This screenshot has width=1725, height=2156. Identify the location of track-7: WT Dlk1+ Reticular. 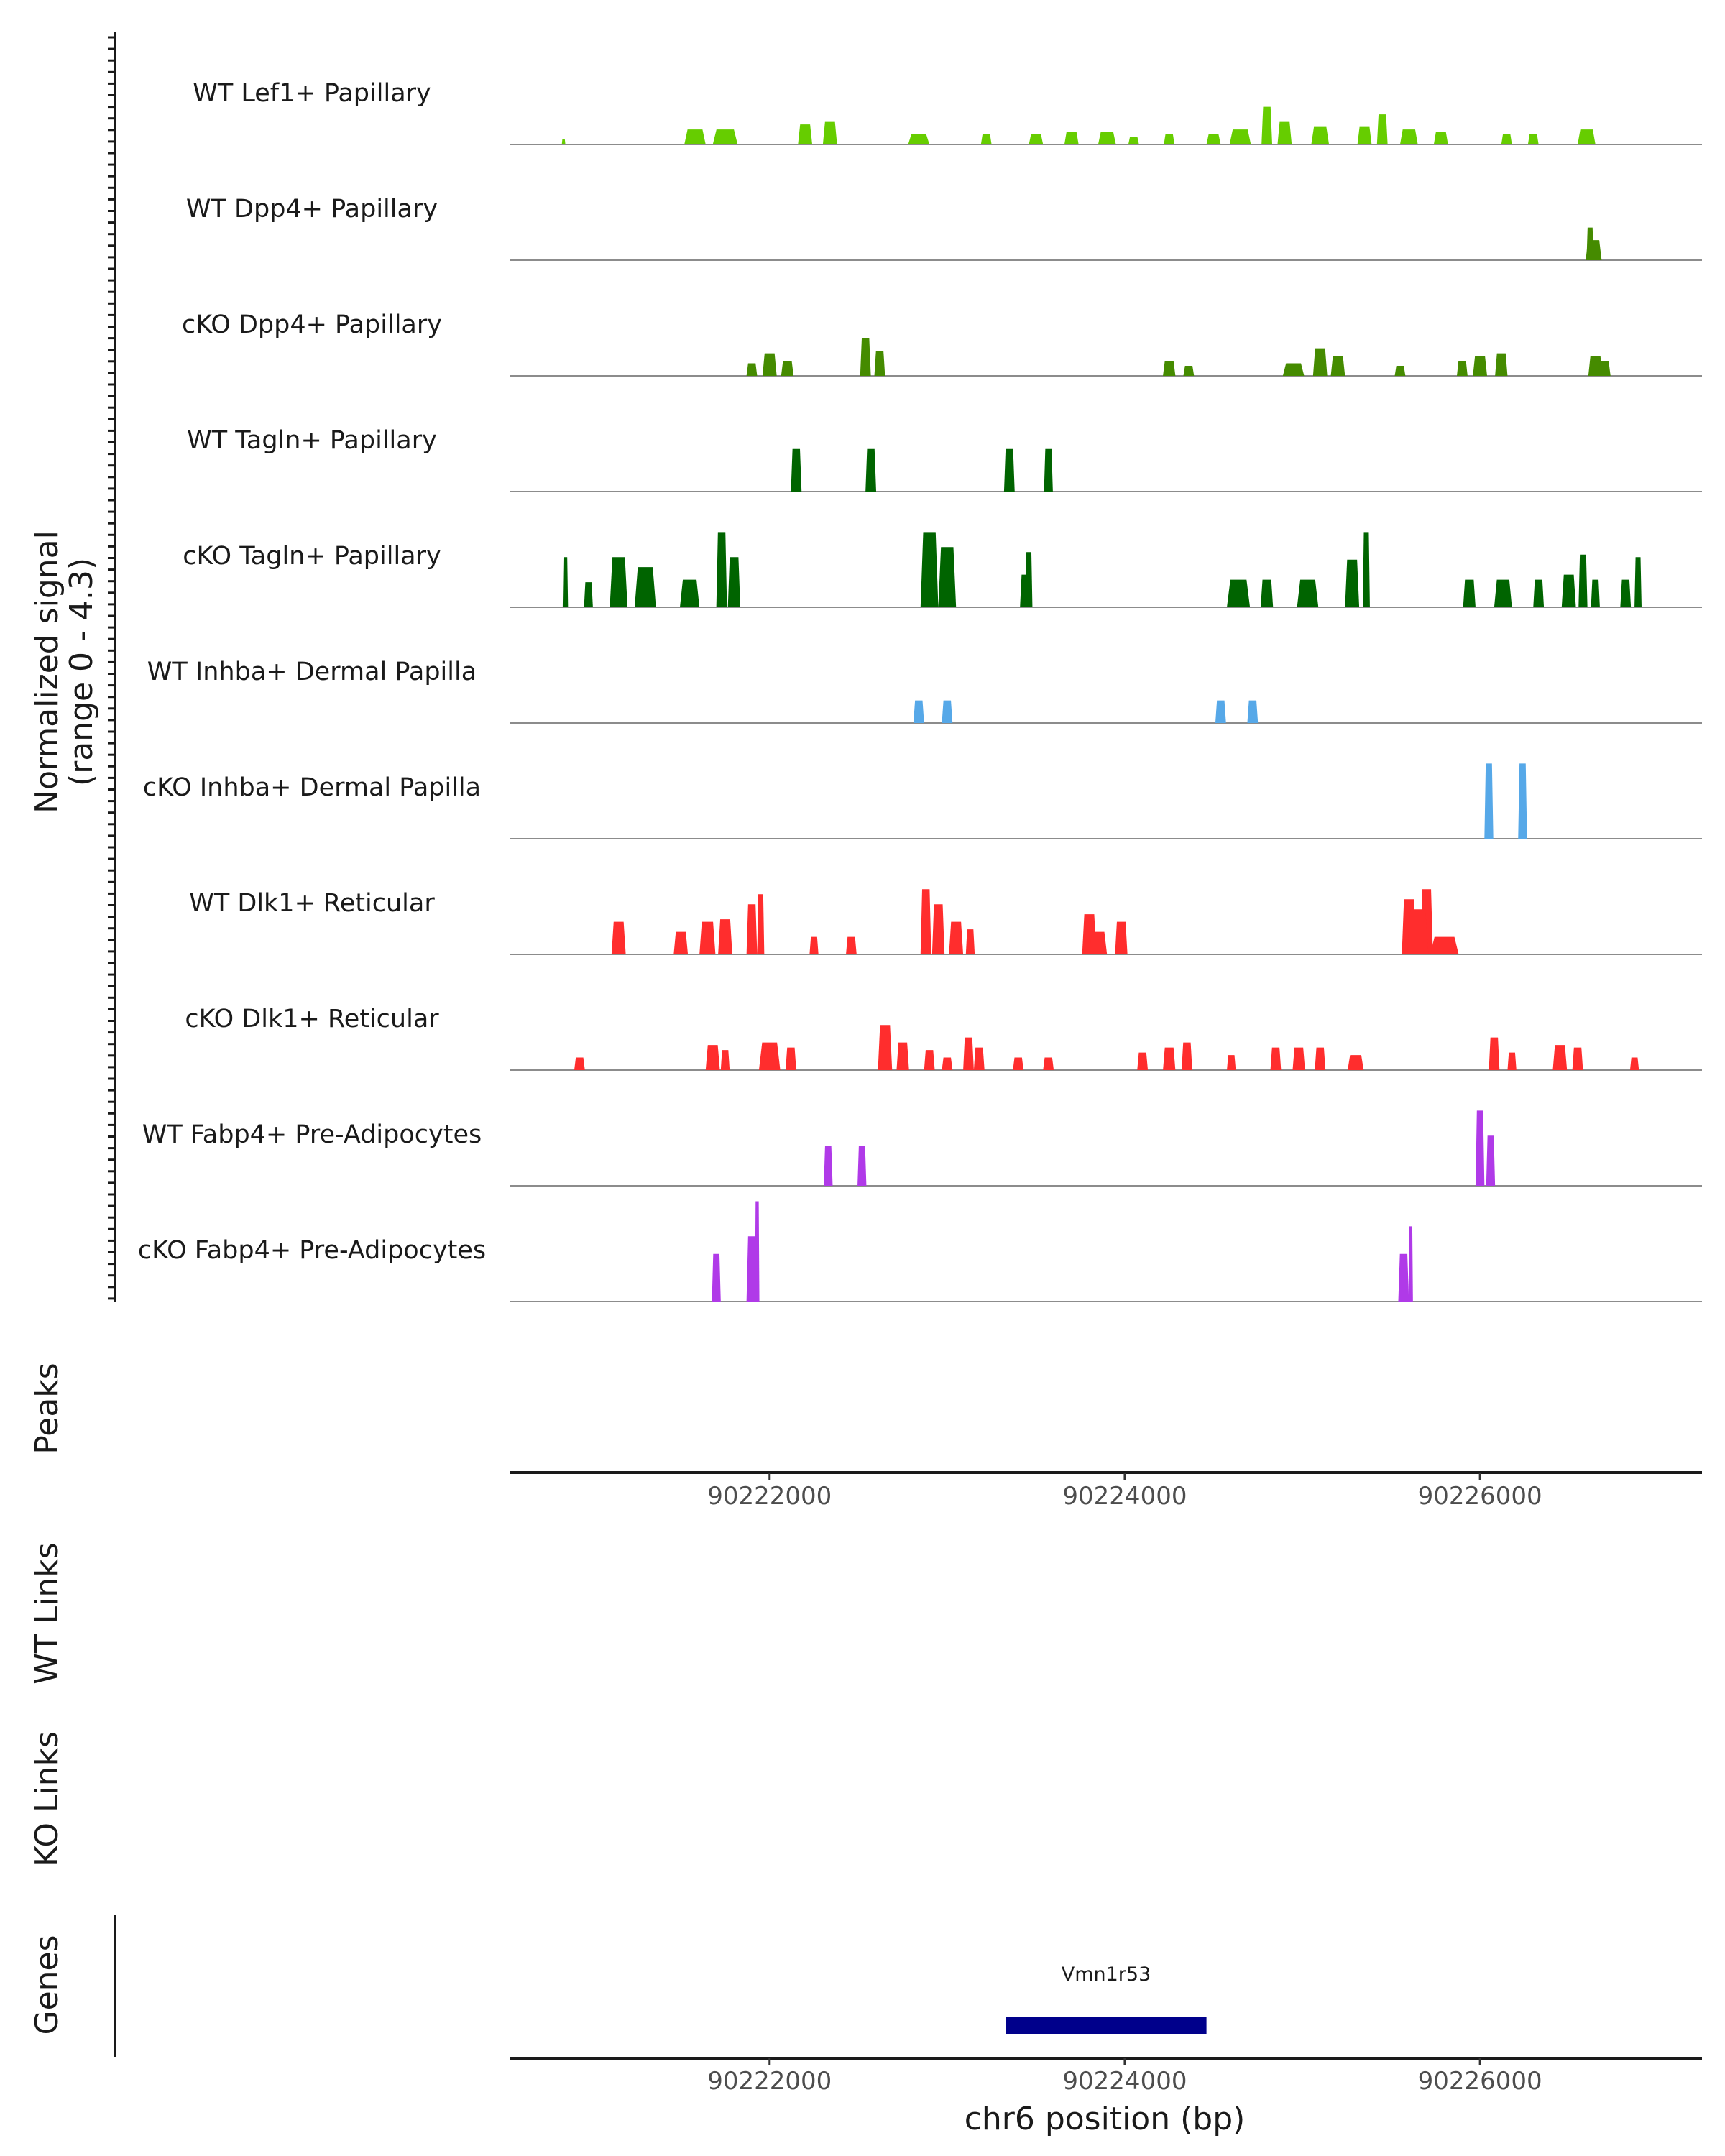
(945, 922).